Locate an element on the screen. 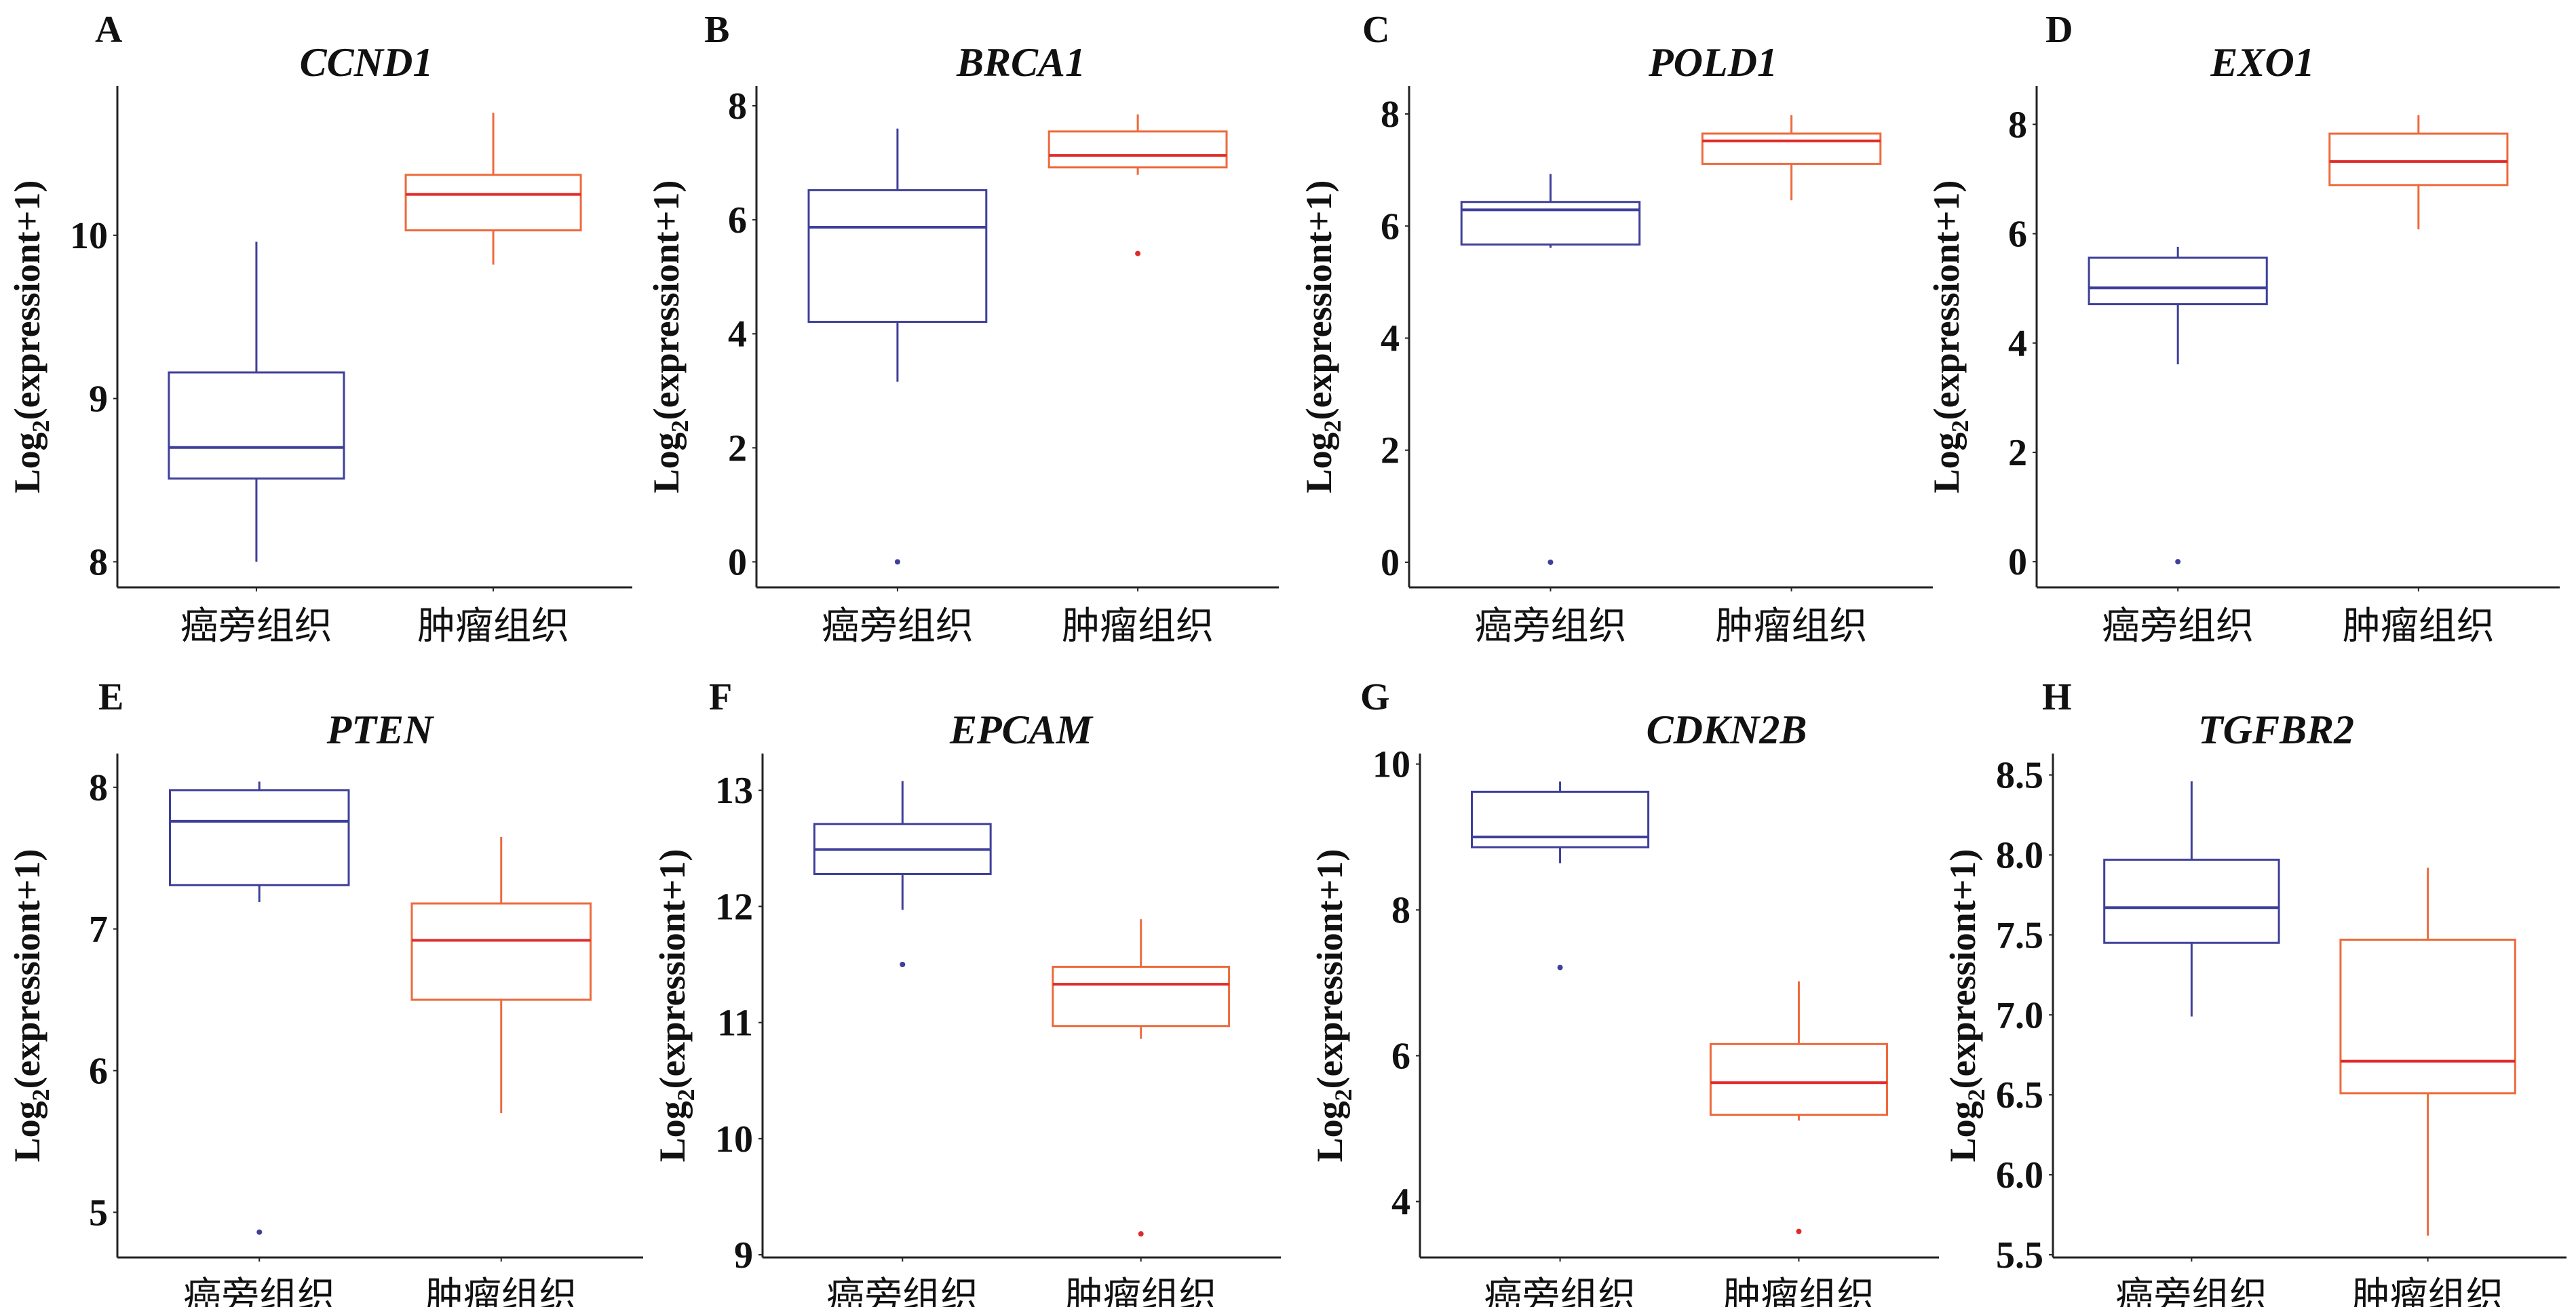 The height and width of the screenshot is (1307, 2576). y-tick-label: 11 is located at coordinates (735, 1024).